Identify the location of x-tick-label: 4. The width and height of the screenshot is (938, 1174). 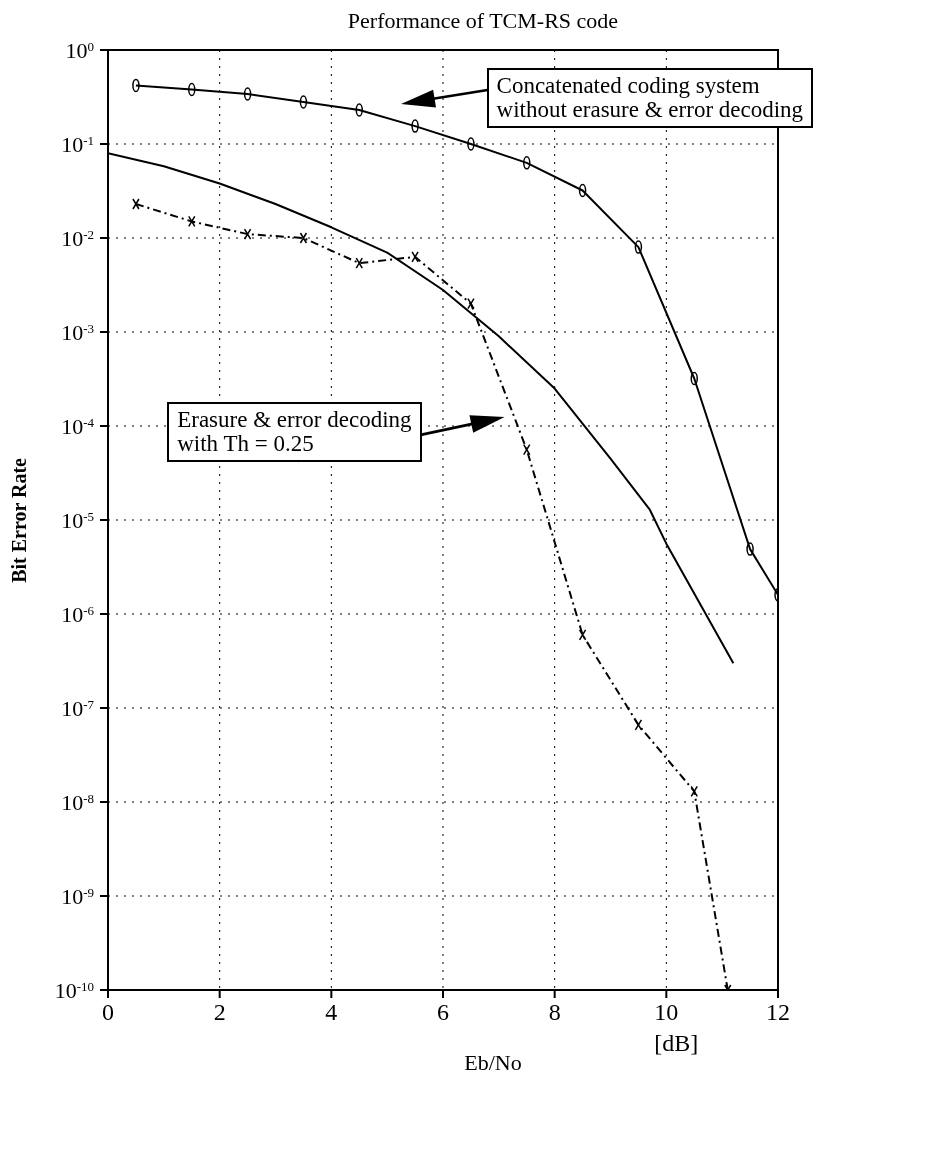
(331, 1012).